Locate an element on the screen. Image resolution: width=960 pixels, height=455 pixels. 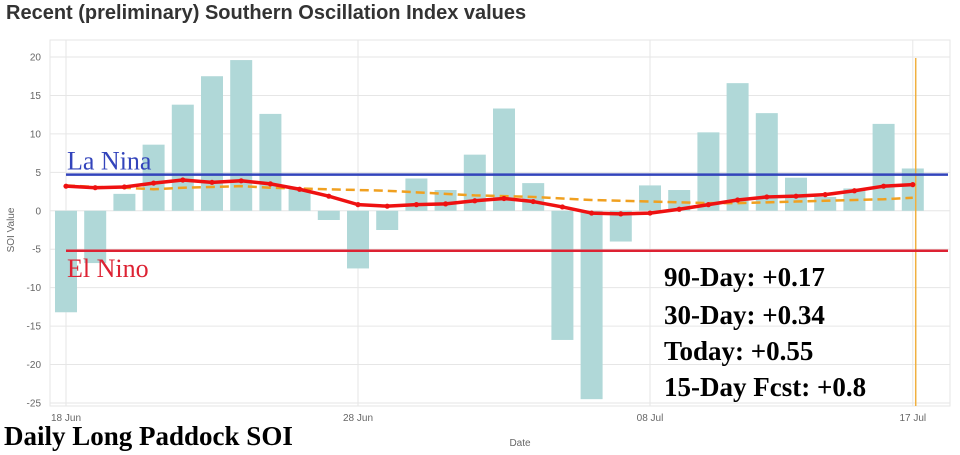
y-tick-label: 5 is located at coordinates (38, 173).